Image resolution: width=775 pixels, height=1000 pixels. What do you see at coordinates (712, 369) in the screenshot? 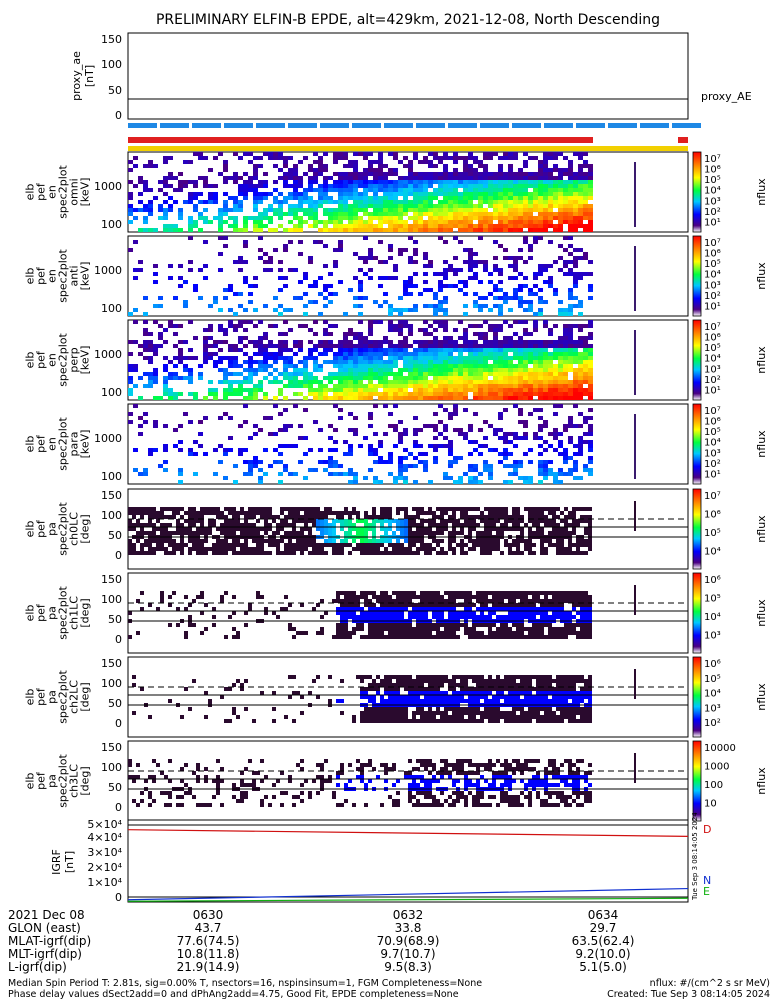
I see `colorbar-tick: 10³` at bounding box center [712, 369].